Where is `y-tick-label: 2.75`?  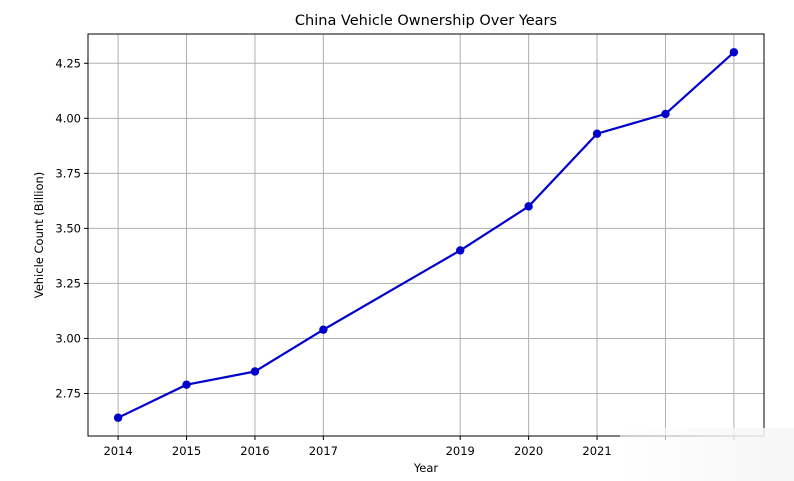 y-tick-label: 2.75 is located at coordinates (68, 394).